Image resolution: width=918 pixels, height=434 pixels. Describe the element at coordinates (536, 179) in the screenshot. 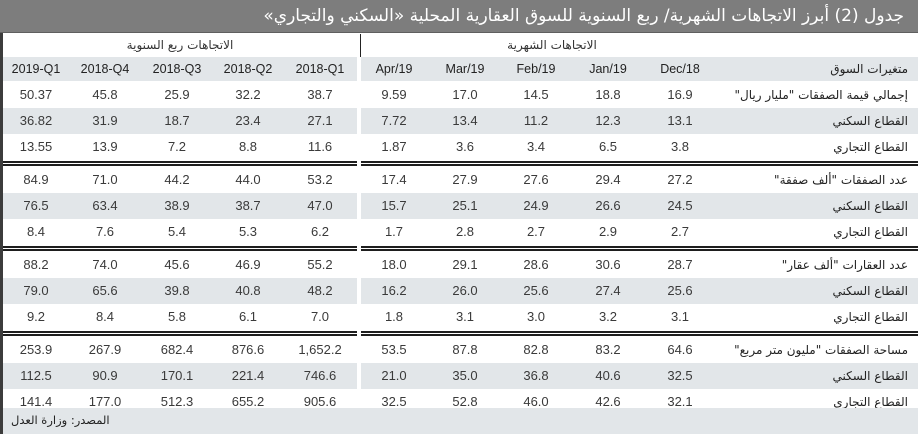

I see `cell-monthly: 27.6` at that location.